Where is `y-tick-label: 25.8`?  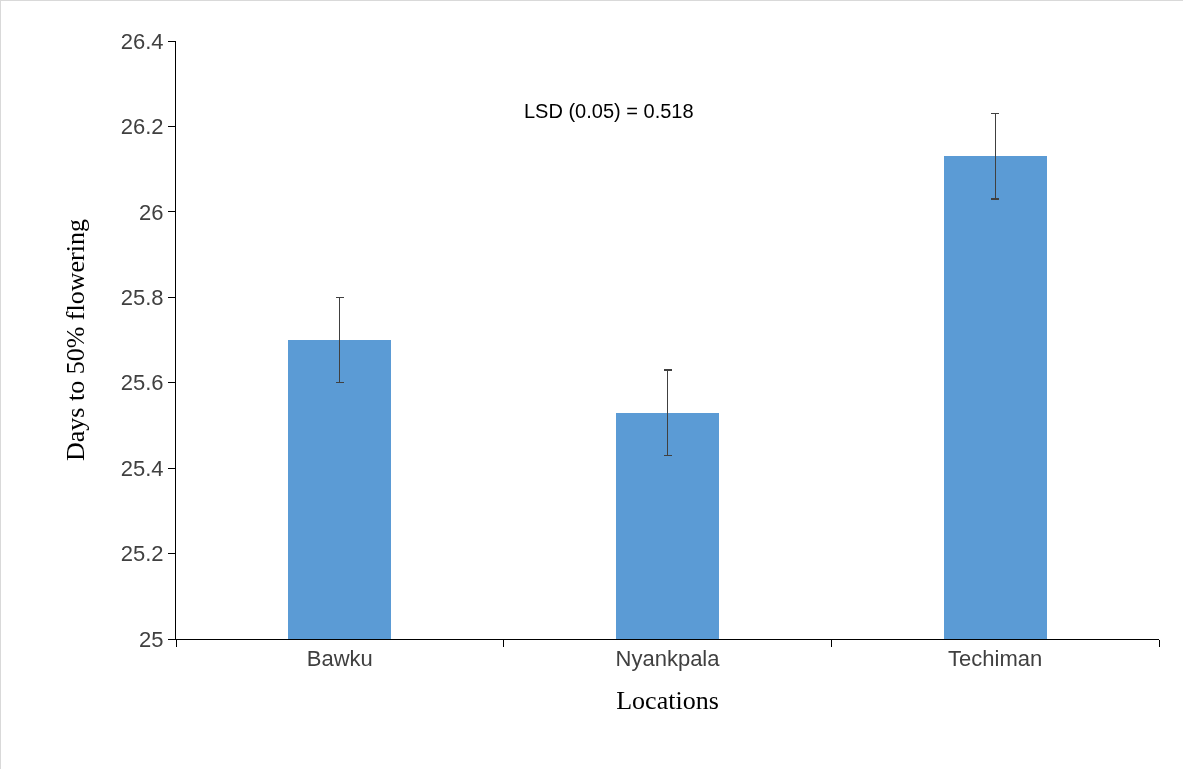 y-tick-label: 25.8 is located at coordinates (142, 297).